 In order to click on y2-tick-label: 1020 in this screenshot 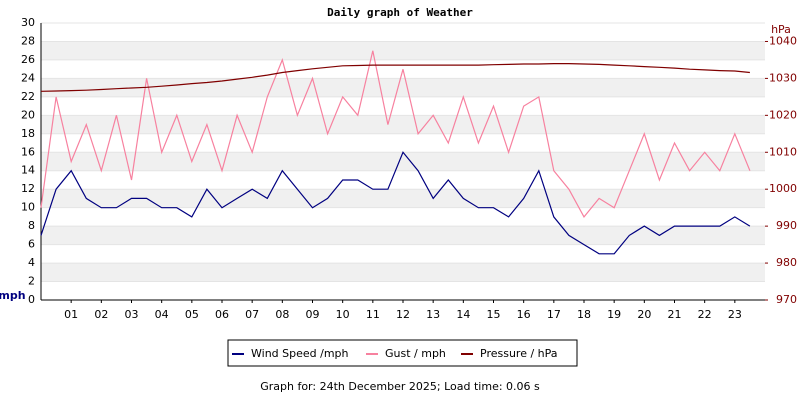, I will do `click(783, 114)`.